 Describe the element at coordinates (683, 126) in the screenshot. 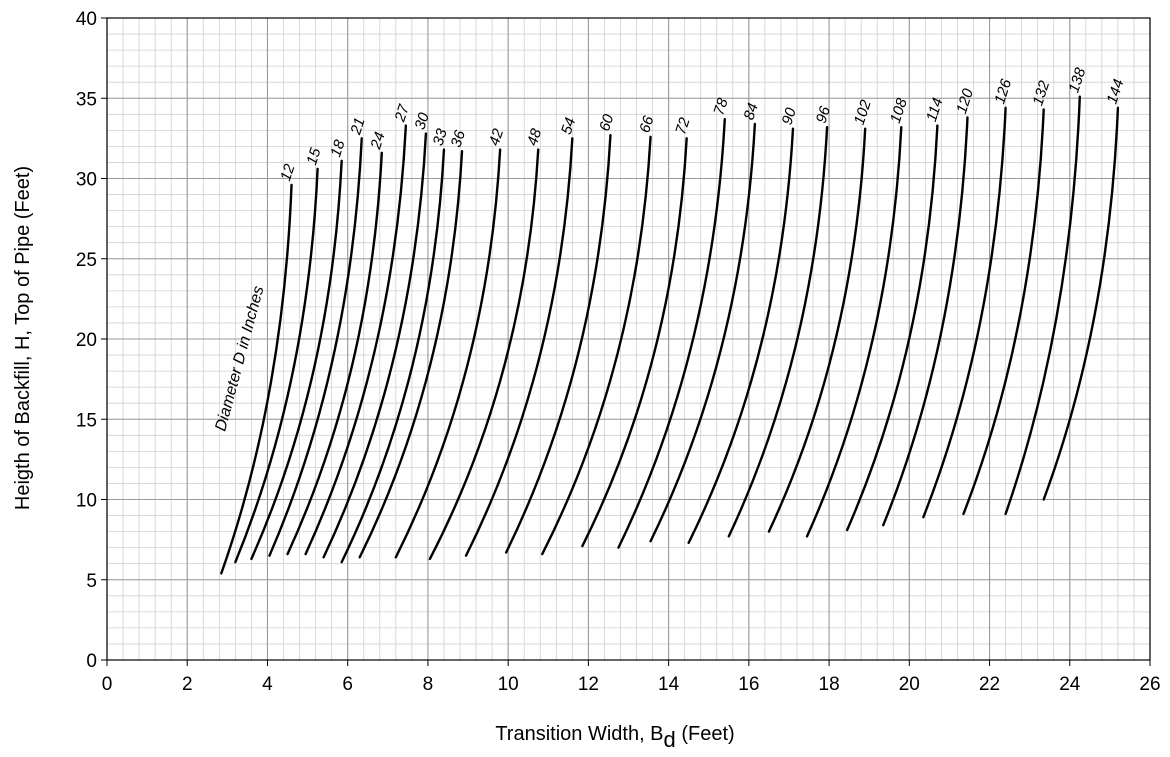

I see `curve-label-d-72: 72` at that location.